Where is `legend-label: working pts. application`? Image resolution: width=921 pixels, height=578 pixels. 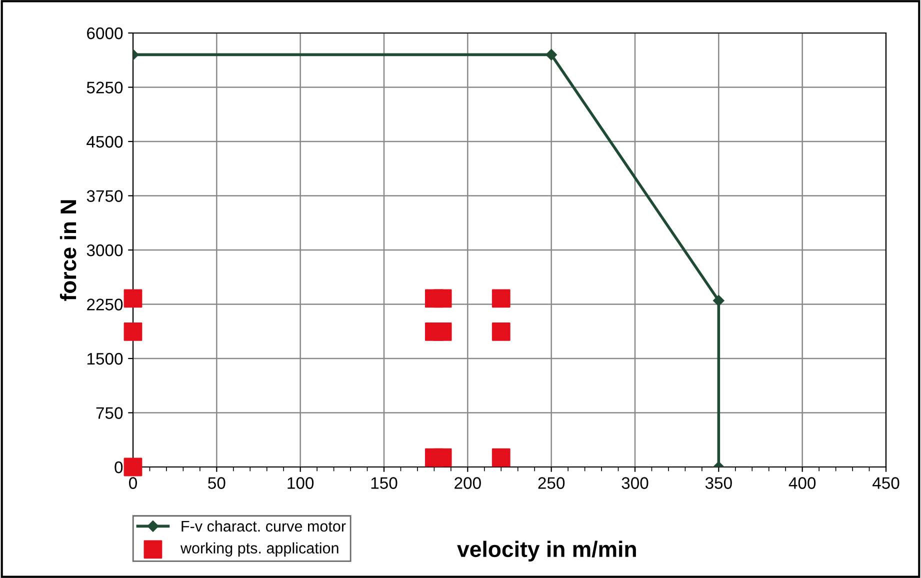 legend-label: working pts. application is located at coordinates (259, 549).